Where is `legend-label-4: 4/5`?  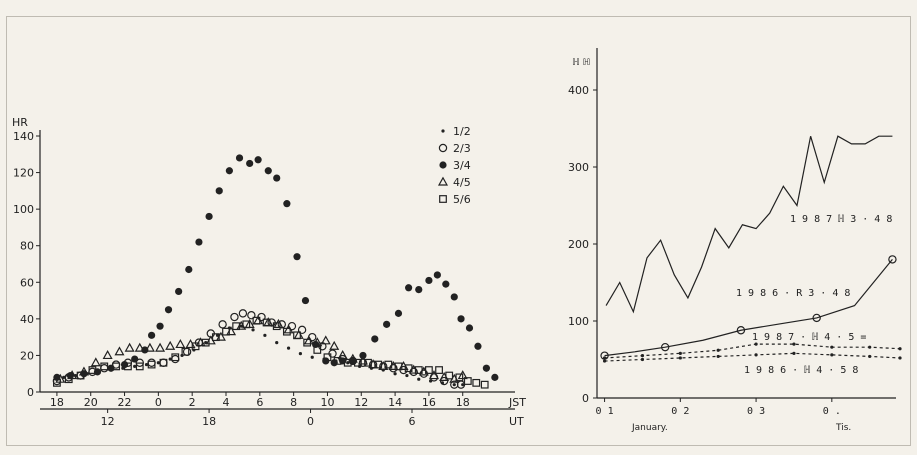
legend-label-4: 4/5 is located at coordinates (462, 182).